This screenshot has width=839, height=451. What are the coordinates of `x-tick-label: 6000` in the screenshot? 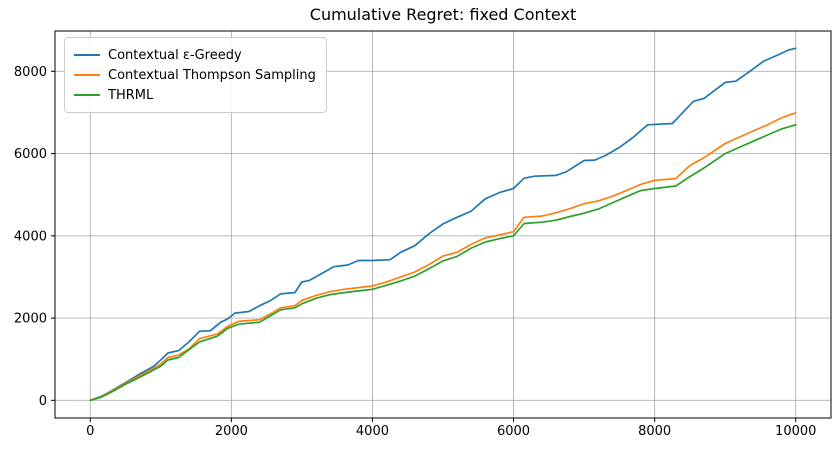 It's located at (513, 431).